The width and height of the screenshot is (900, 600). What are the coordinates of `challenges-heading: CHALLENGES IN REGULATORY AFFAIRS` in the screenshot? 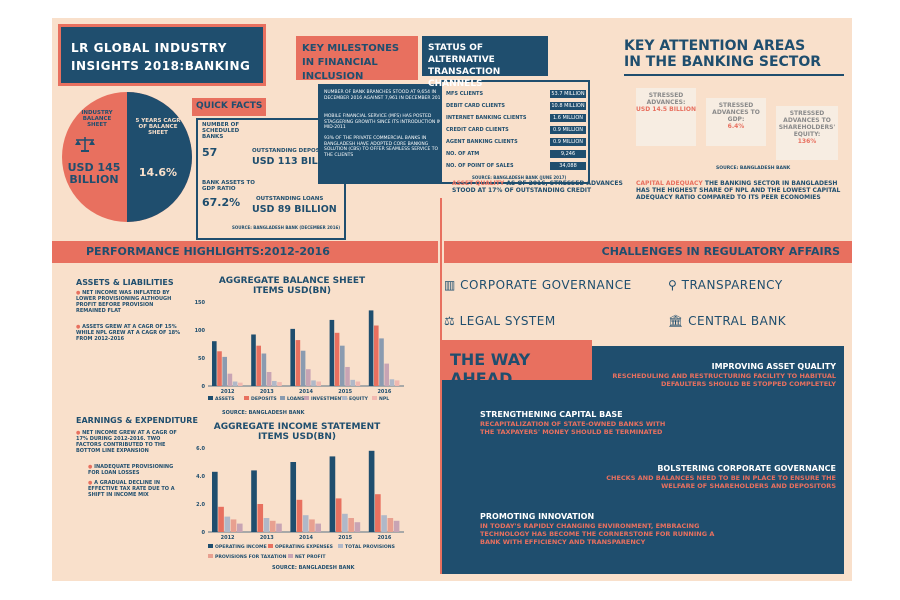 It's located at (720, 251).